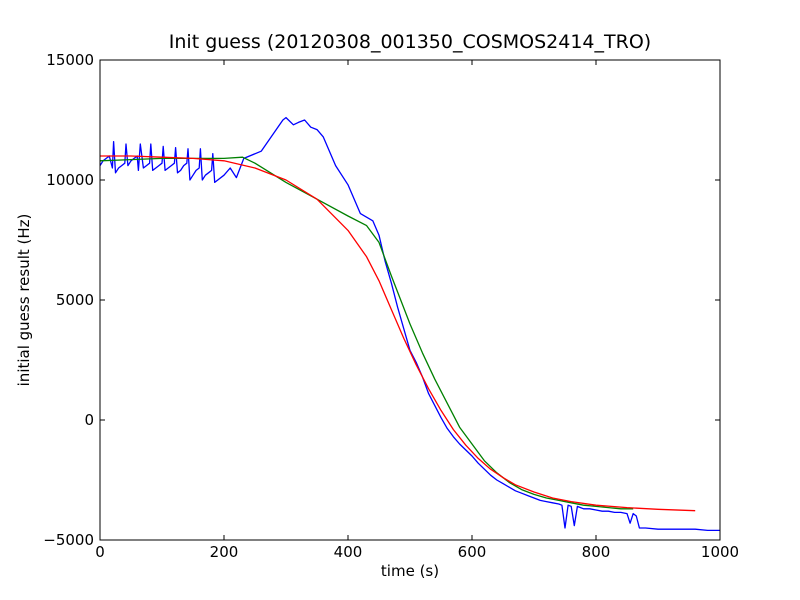  What do you see at coordinates (720, 552) in the screenshot?
I see `x-tick-label: 1000` at bounding box center [720, 552].